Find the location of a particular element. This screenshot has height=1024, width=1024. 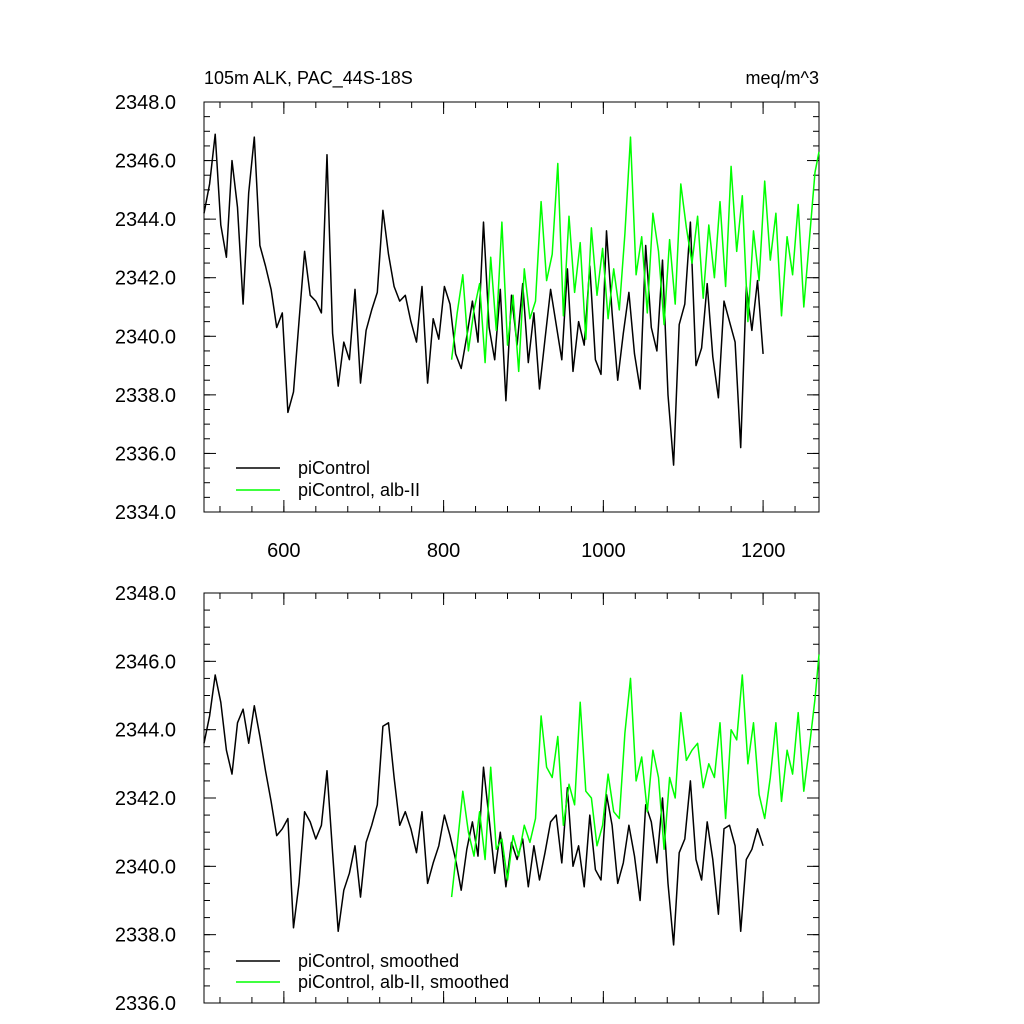

top-panel-units: meq/m^3 is located at coordinates (782, 78).